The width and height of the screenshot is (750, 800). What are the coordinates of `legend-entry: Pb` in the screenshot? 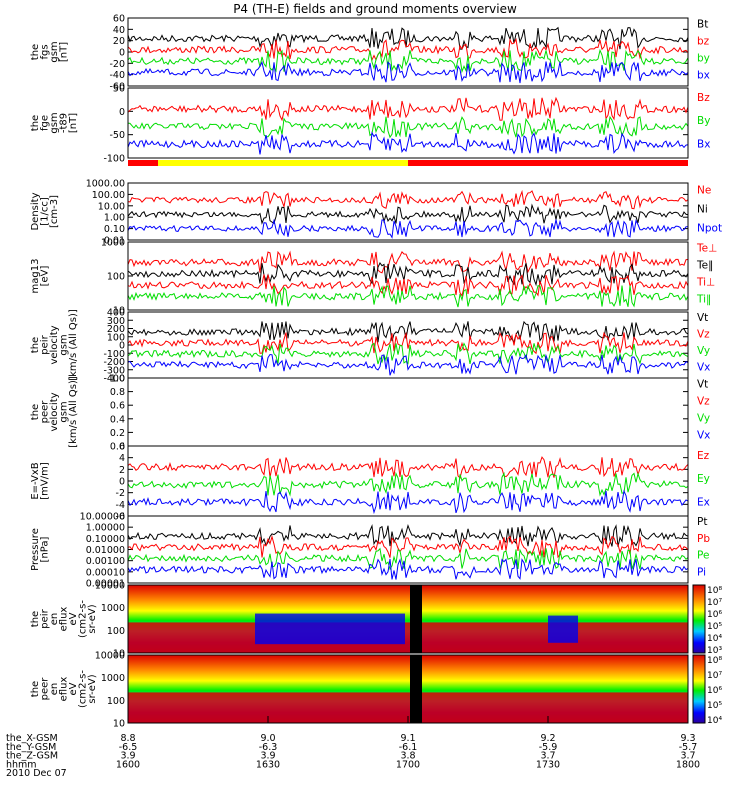 It's located at (703, 539).